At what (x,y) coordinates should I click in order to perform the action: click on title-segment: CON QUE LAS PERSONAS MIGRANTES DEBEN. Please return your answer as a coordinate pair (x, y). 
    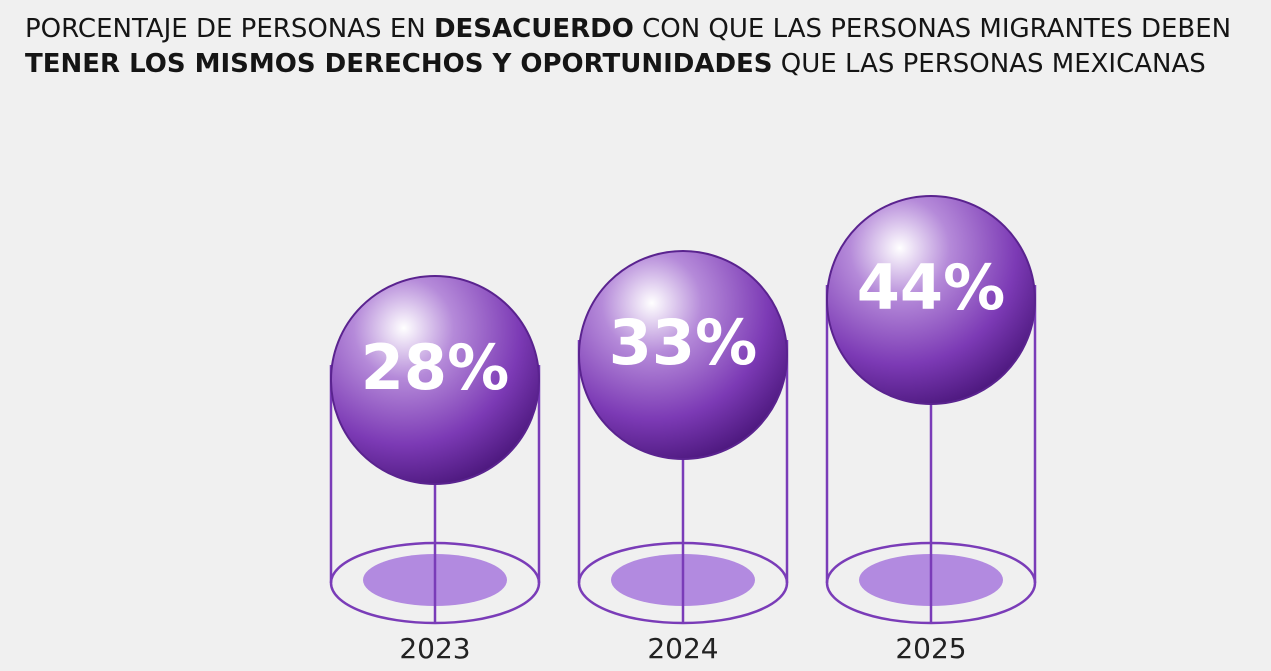
    Looking at the image, I should click on (932, 29).